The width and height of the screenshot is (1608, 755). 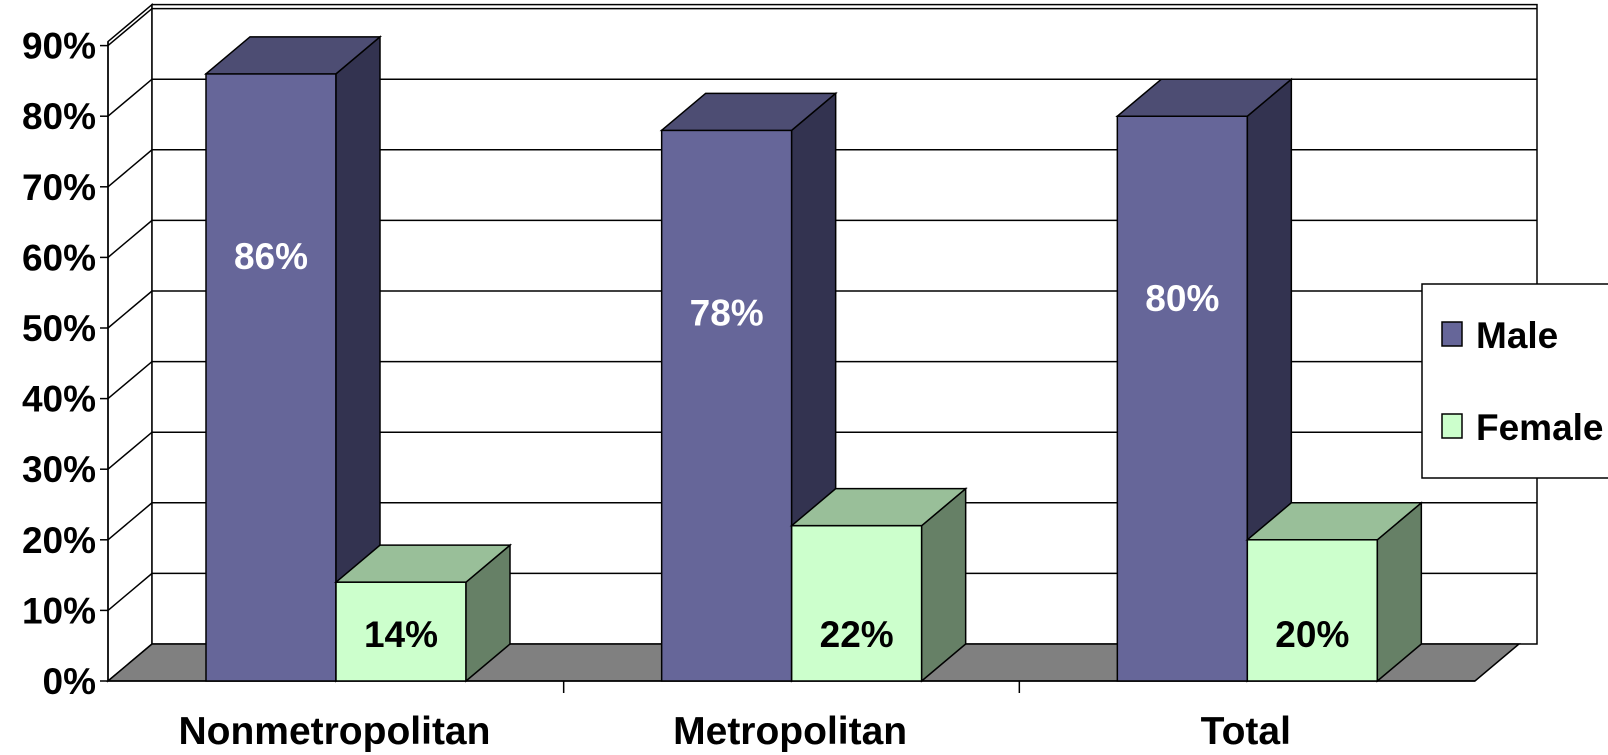 What do you see at coordinates (1452, 334) in the screenshot?
I see `legend-swatch-male` at bounding box center [1452, 334].